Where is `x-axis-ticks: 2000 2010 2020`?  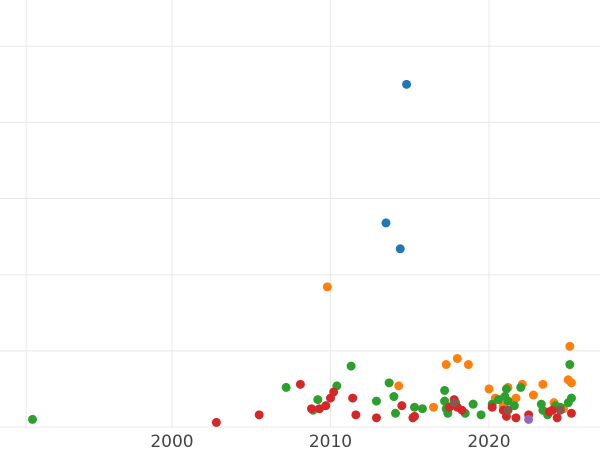
x-axis-ticks: 2000 2010 2020 is located at coordinates (330, 441).